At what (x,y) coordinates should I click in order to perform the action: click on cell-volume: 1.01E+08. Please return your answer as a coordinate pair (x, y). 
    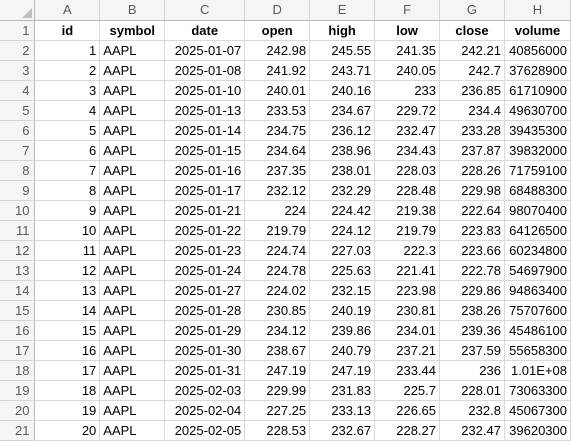
    Looking at the image, I should click on (537, 370).